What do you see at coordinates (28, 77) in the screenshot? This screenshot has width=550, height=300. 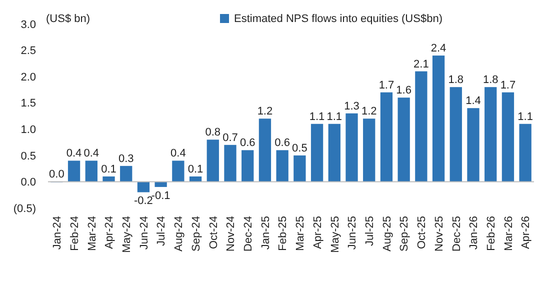 I see `y-tick-label: 2.0` at bounding box center [28, 77].